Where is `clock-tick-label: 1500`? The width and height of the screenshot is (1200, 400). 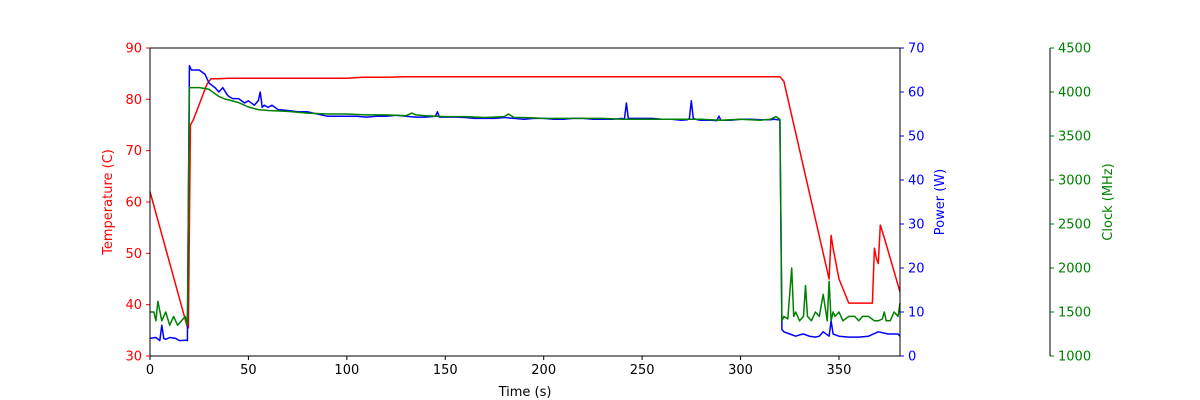
clock-tick-label: 1500 is located at coordinates (1074, 313).